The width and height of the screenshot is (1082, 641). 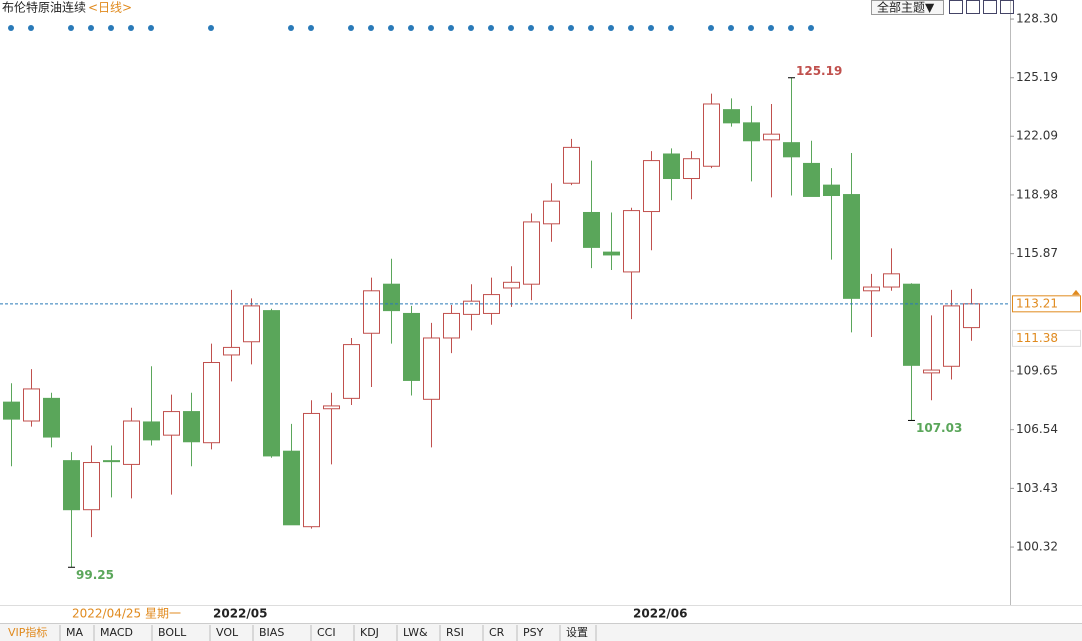 What do you see at coordinates (660, 614) in the screenshot?
I see `x-tick-label: 2022/06` at bounding box center [660, 614].